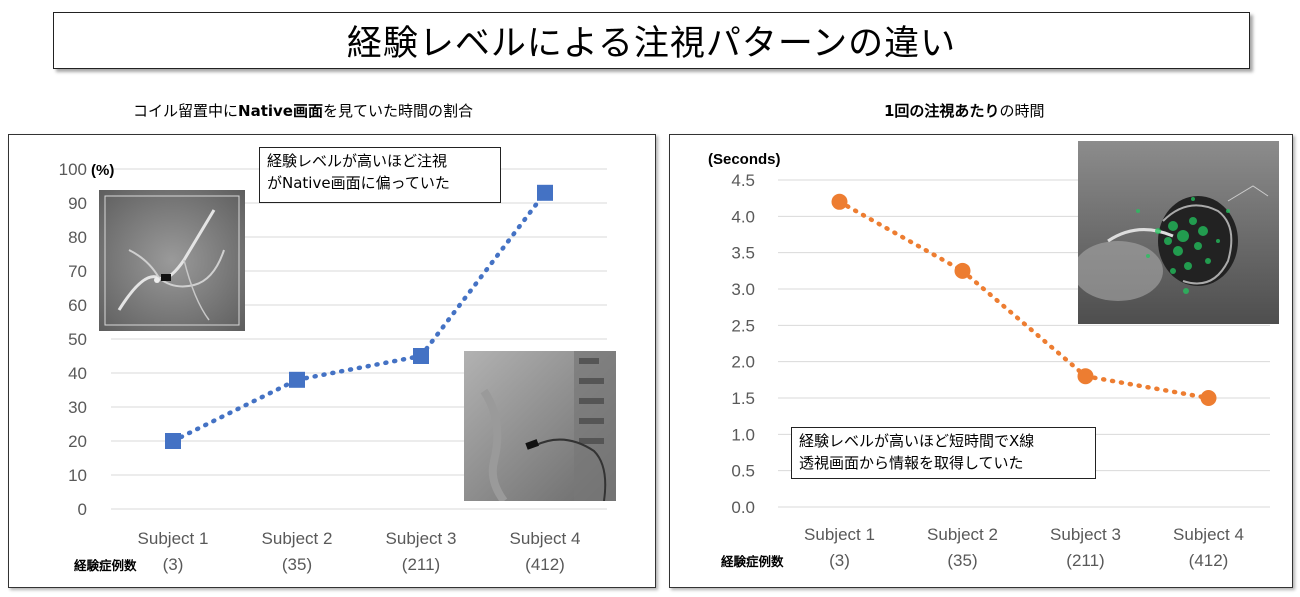  Describe the element at coordinates (1085, 560) in the screenshot. I see `right-chart-category-sublabel: (211)` at that location.